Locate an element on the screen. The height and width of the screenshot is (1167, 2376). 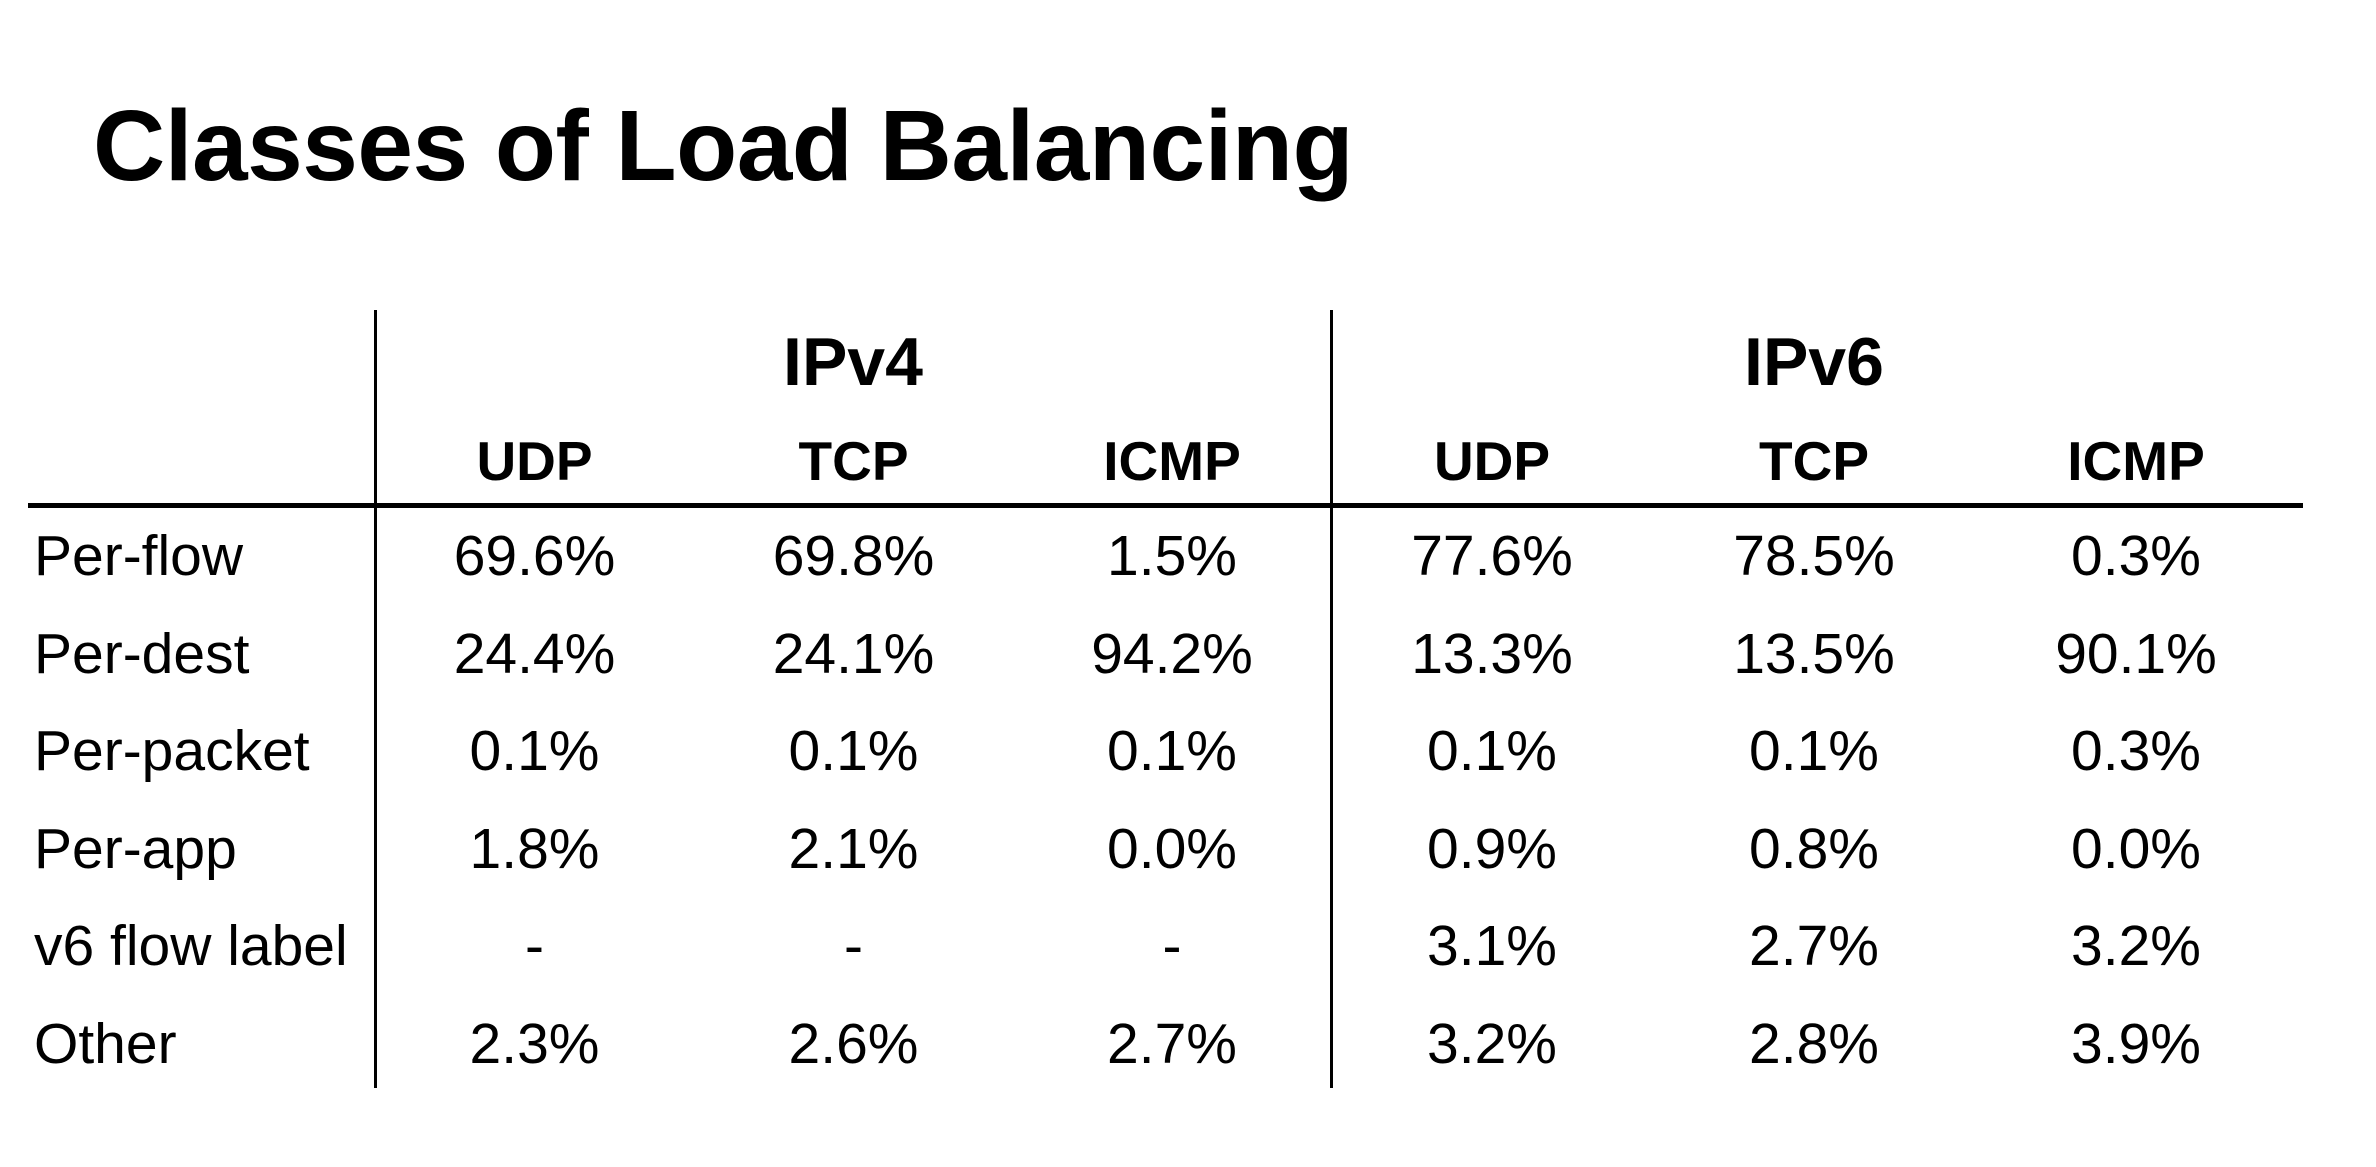
column-header-ipv6-tcp: TCP is located at coordinates (1814, 460).